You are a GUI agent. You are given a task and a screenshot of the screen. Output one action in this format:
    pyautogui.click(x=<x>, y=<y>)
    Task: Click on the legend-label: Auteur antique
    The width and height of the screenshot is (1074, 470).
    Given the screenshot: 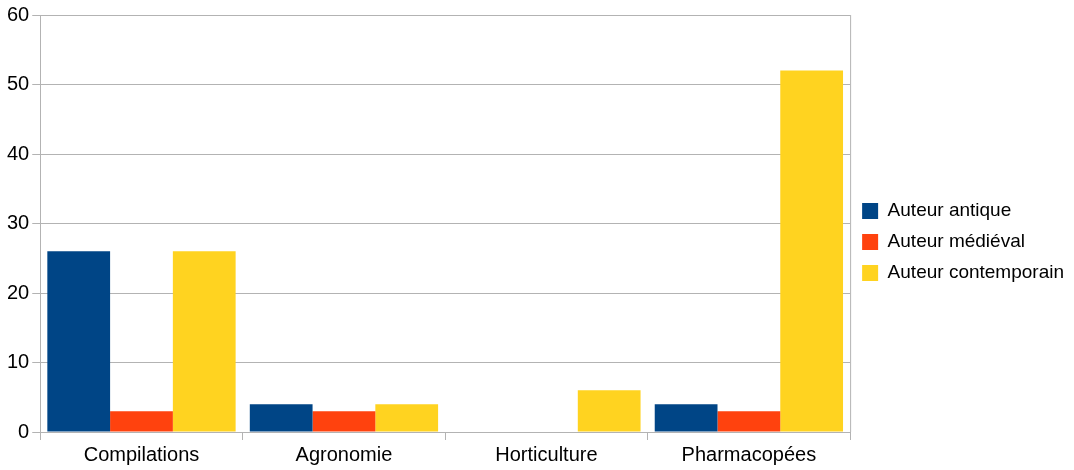 What is the action you would take?
    pyautogui.click(x=949, y=210)
    